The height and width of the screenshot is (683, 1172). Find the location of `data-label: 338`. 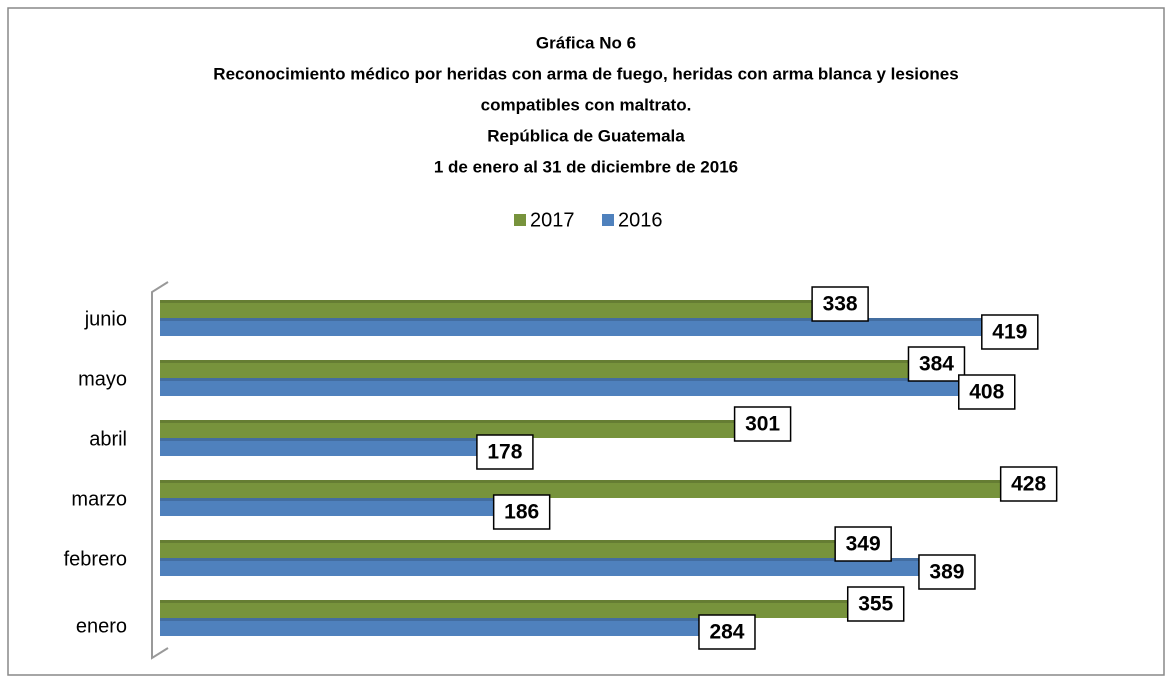

data-label: 338 is located at coordinates (840, 304).